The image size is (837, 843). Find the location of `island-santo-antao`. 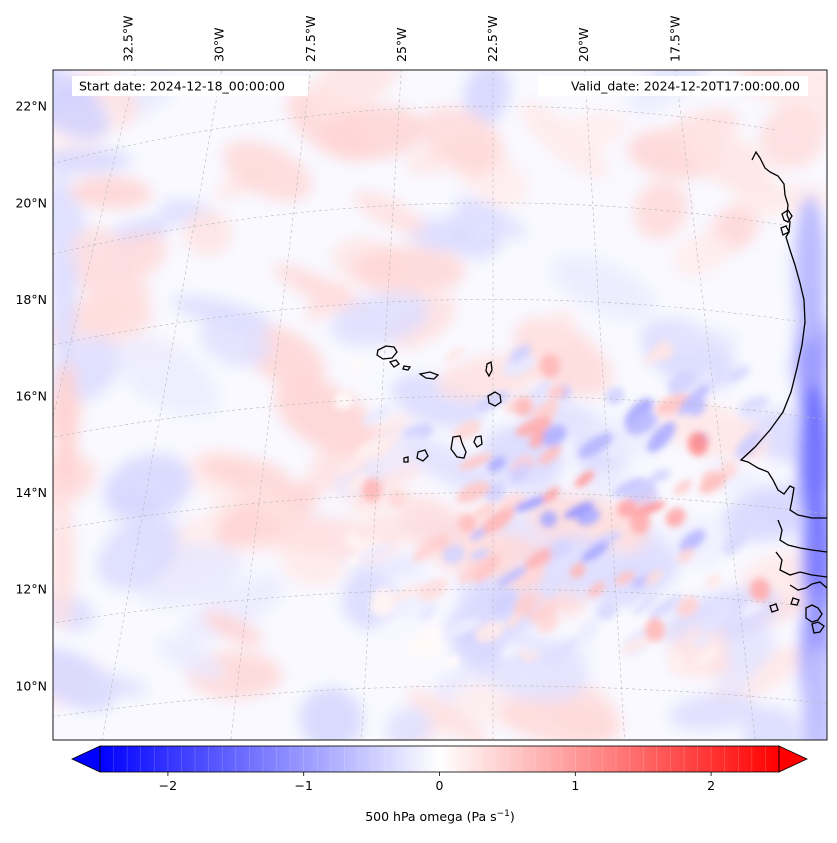

island-santo-antao is located at coordinates (387, 352).